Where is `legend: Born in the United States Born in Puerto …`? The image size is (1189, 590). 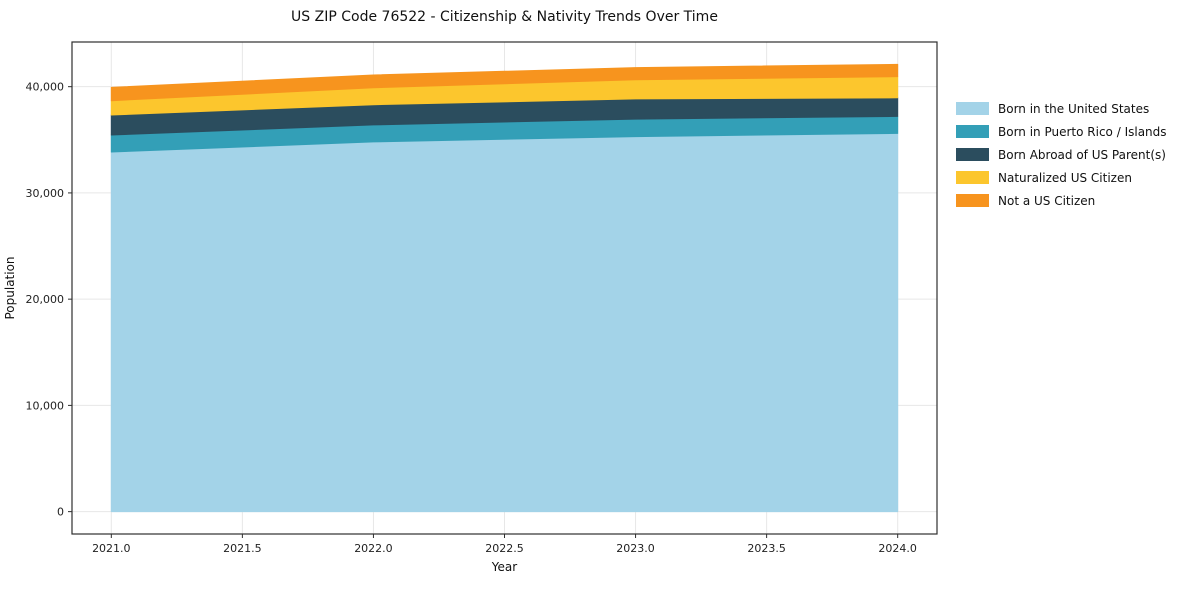 legend: Born in the United States Born in Puerto … is located at coordinates (1061, 154).